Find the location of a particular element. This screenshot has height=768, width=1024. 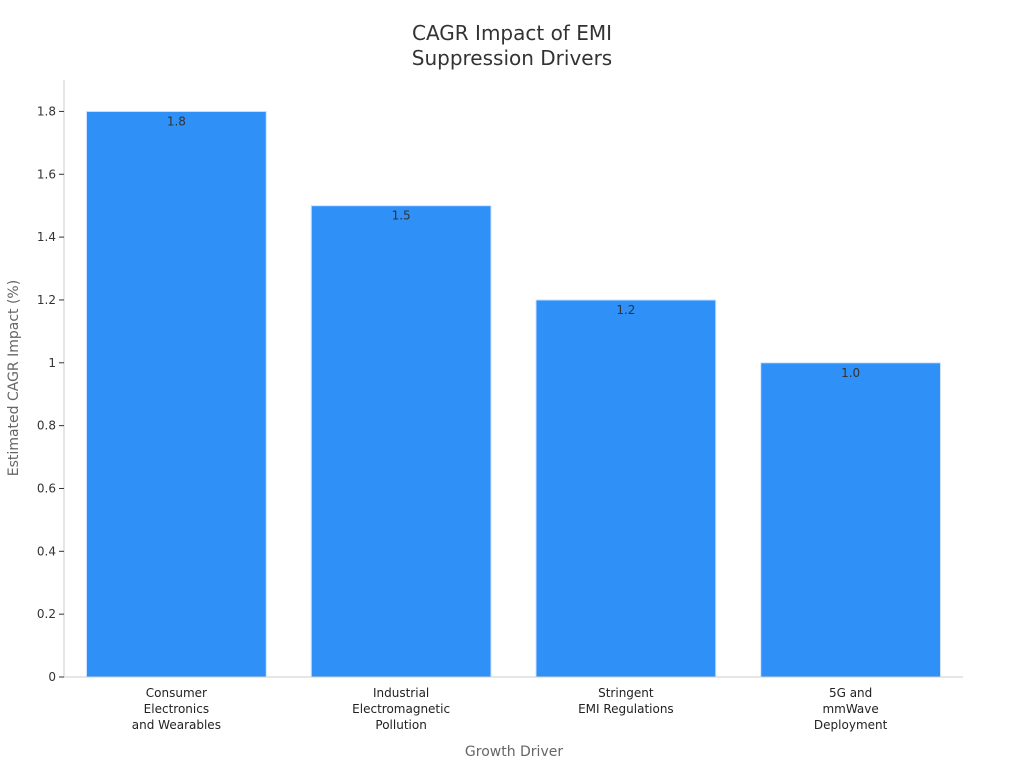

x-tick-label: 5G and mmWave Deployment is located at coordinates (851, 709).